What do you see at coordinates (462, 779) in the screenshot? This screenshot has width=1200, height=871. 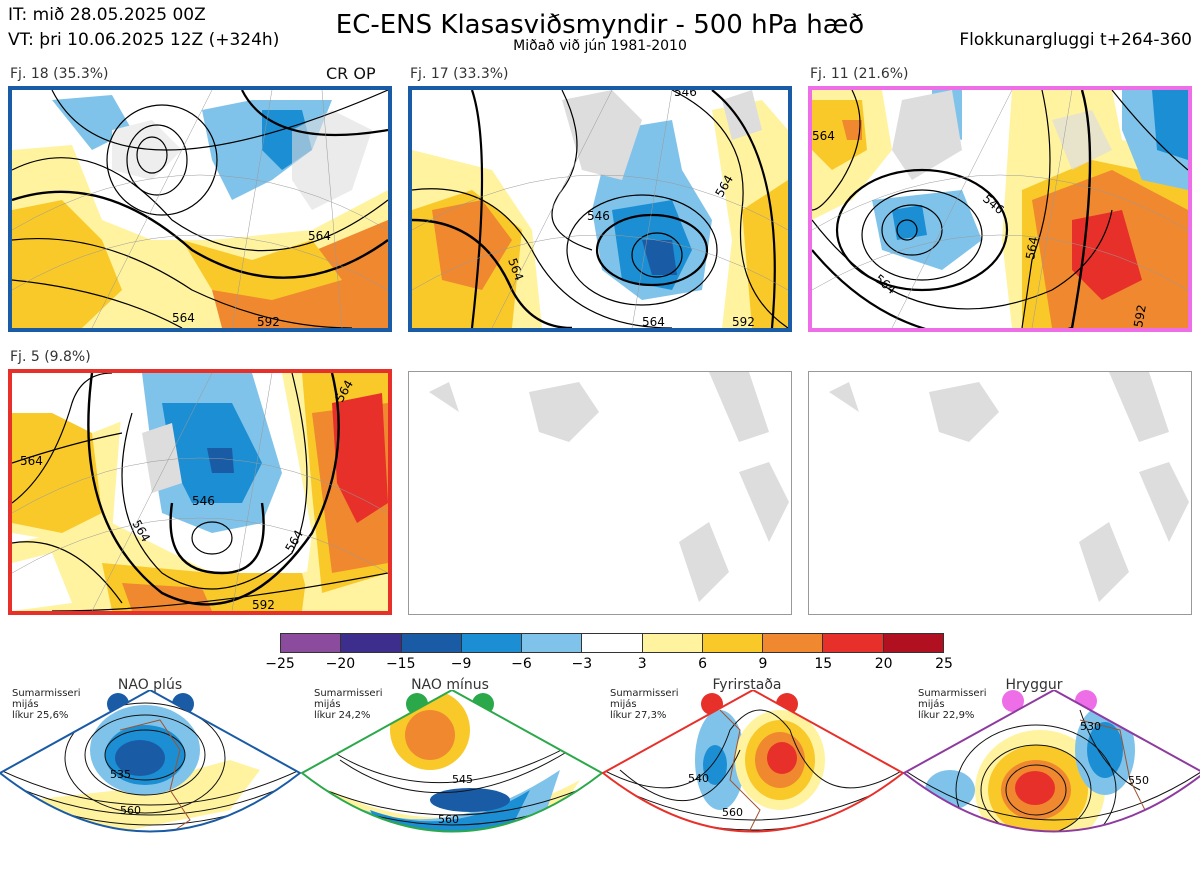 I see `regime-2-contour-label-1: 545` at bounding box center [462, 779].